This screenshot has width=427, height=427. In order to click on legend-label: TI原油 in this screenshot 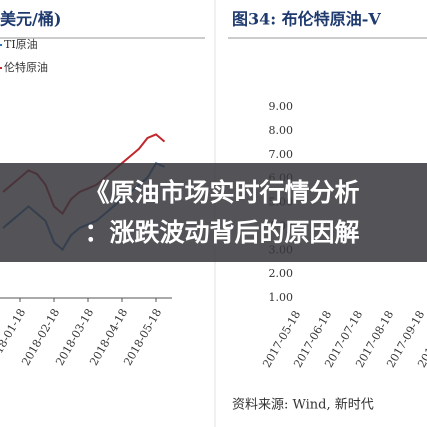, I will do `click(21, 44)`.